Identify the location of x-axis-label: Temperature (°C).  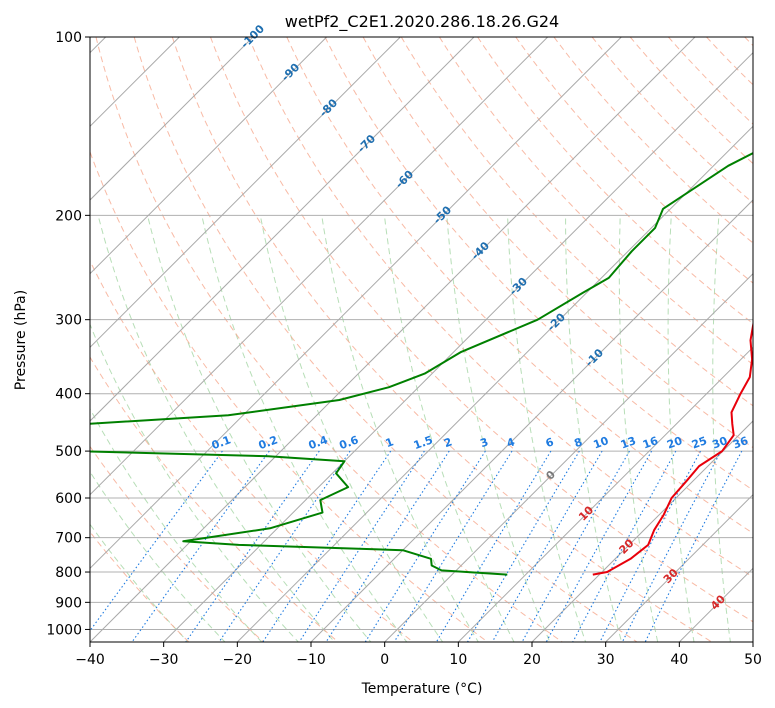
(422, 689).